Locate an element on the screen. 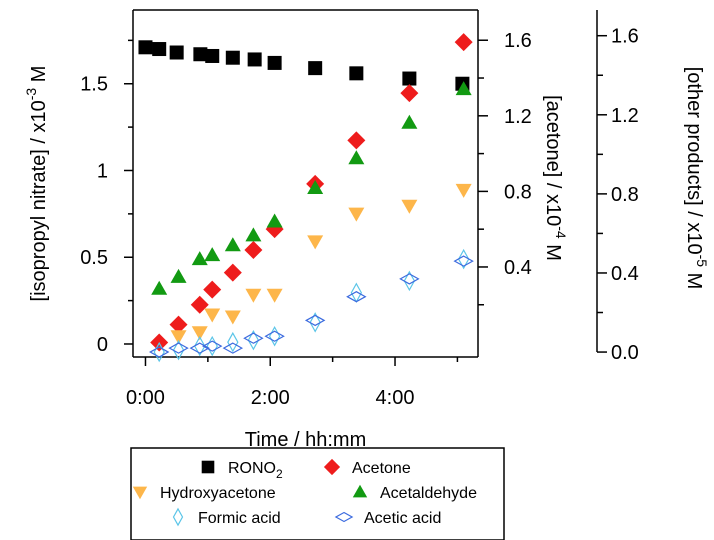  x-tick-label: 2:00 is located at coordinates (270, 398).